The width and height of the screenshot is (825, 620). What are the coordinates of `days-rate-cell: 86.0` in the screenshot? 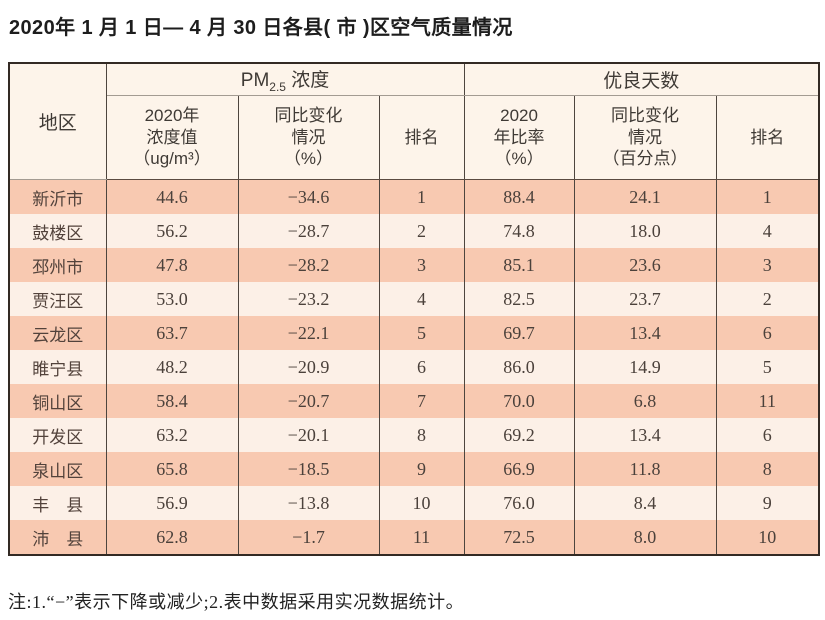 It's located at (519, 367).